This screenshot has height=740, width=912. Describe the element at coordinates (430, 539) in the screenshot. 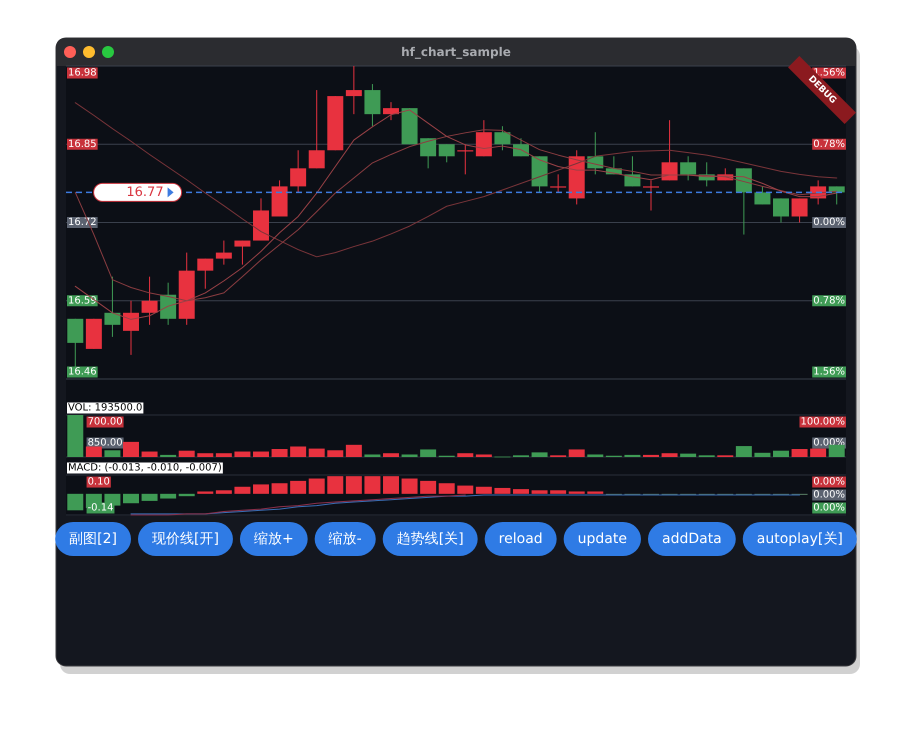

I see `text: 趋势线[关]` at that location.